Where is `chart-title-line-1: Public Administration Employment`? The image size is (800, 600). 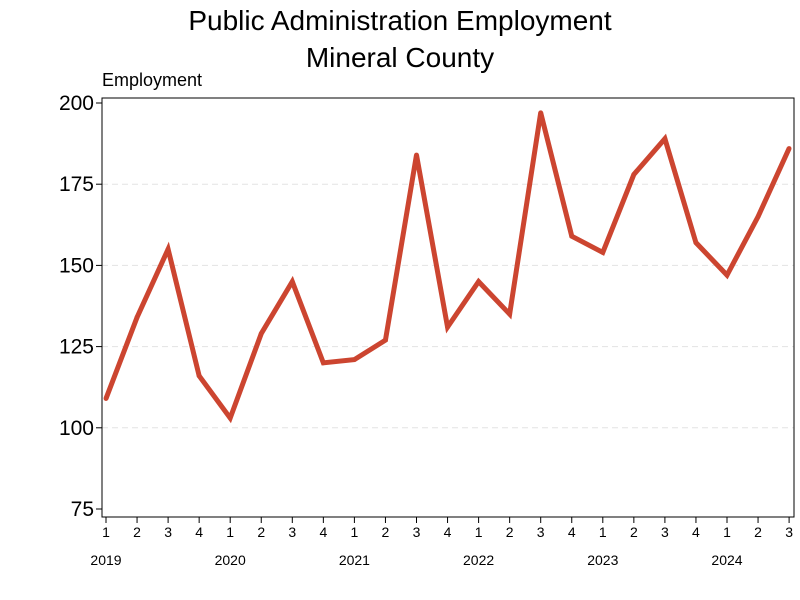
chart-title-line-1: Public Administration Employment is located at coordinates (400, 20).